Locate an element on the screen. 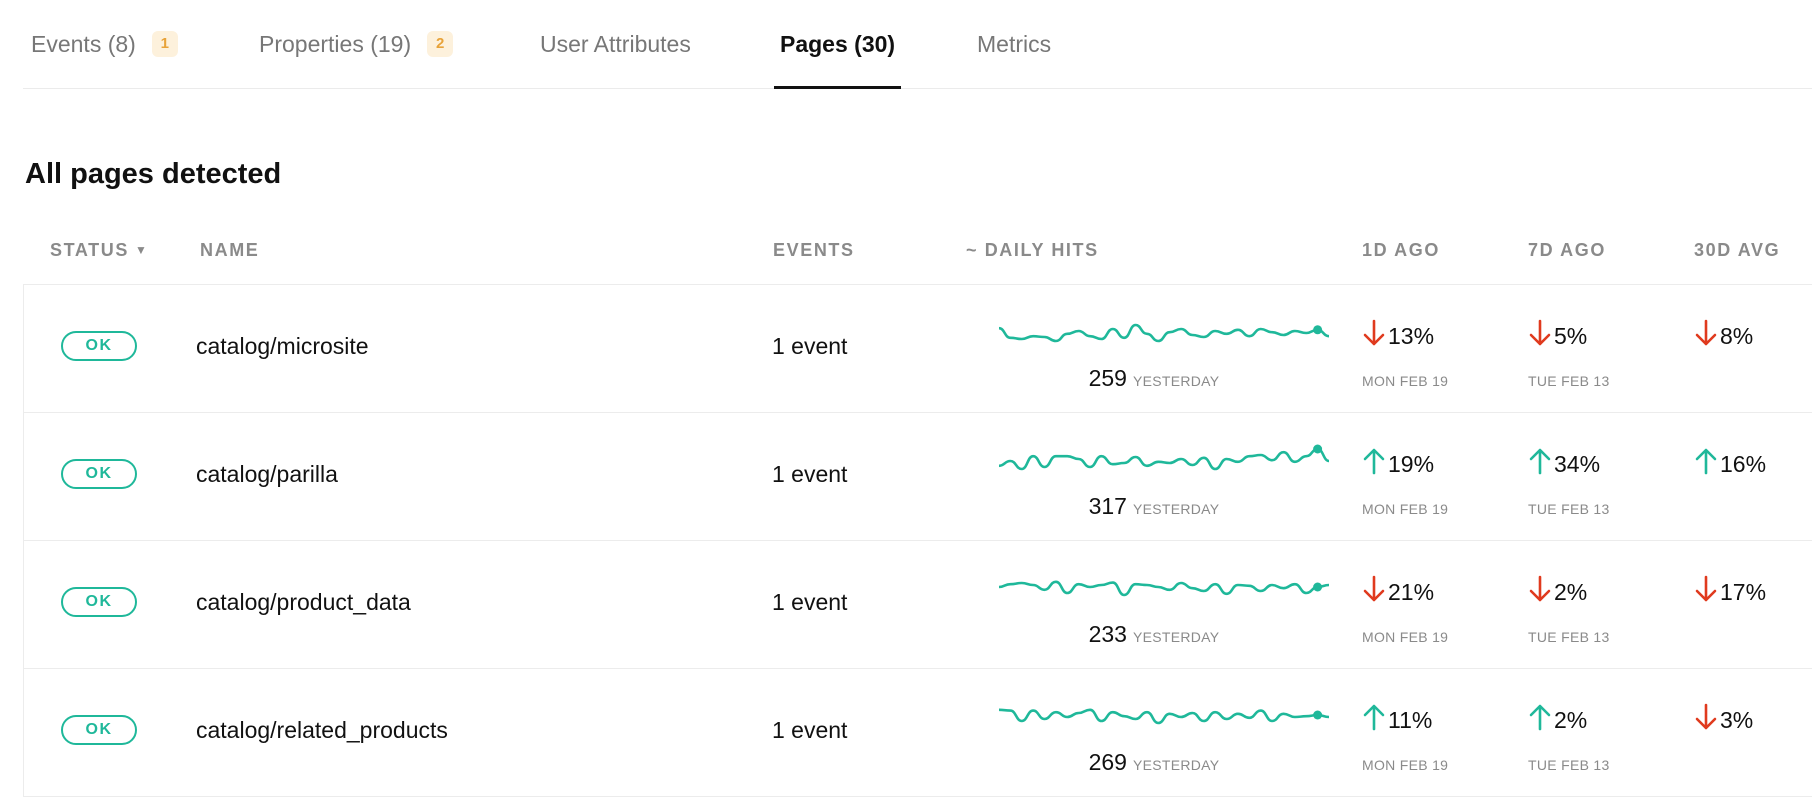 Image resolution: width=1812 pixels, height=804 pixels. delta-d7: 34% is located at coordinates (1564, 464).